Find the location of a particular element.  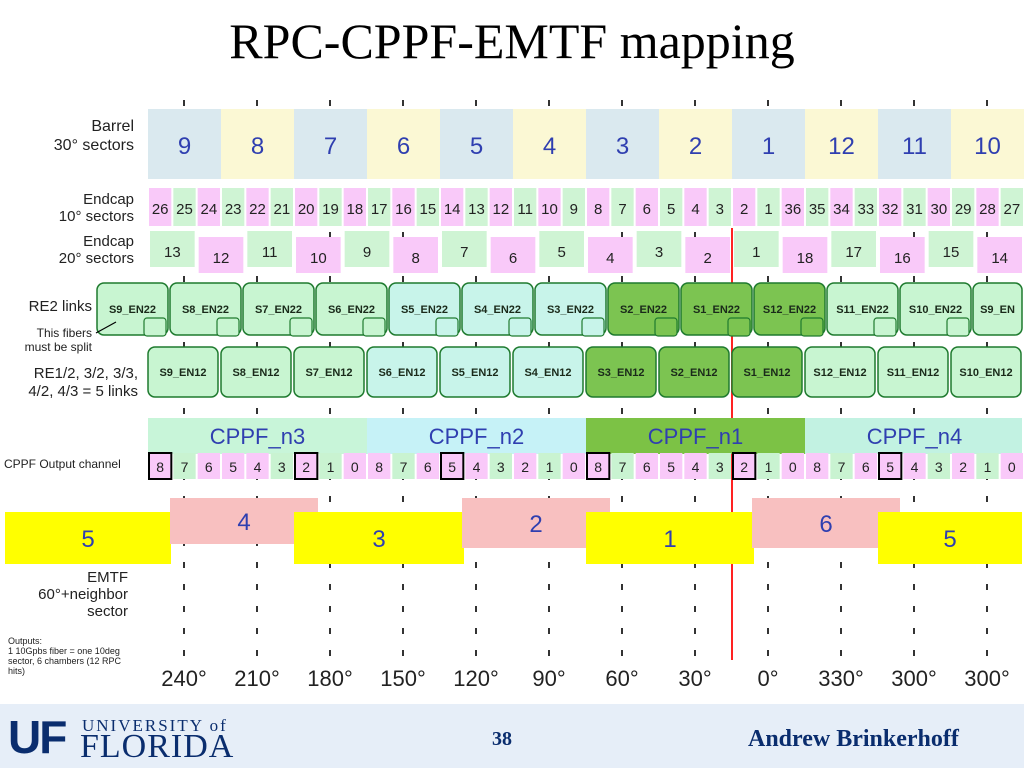

barrel-sector-label: 5 is located at coordinates (476, 146).